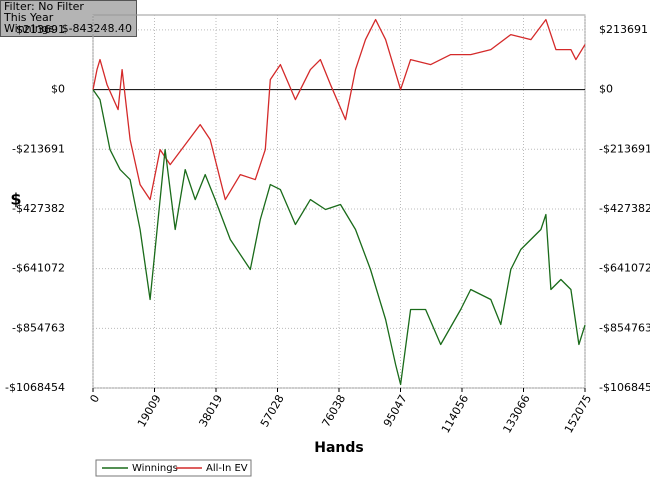 Image resolution: width=650 pixels, height=485 pixels. Describe the element at coordinates (38, 148) in the screenshot. I see `y-tick-label: -$213691` at that location.